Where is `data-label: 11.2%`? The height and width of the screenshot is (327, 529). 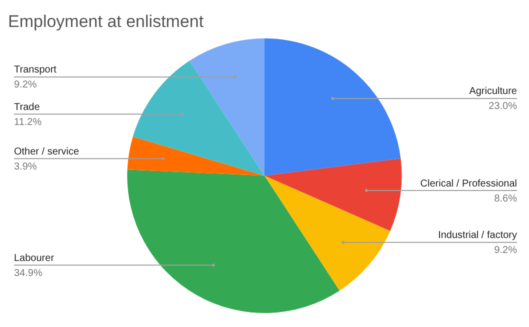
data-label: 11.2% is located at coordinates (28, 122).